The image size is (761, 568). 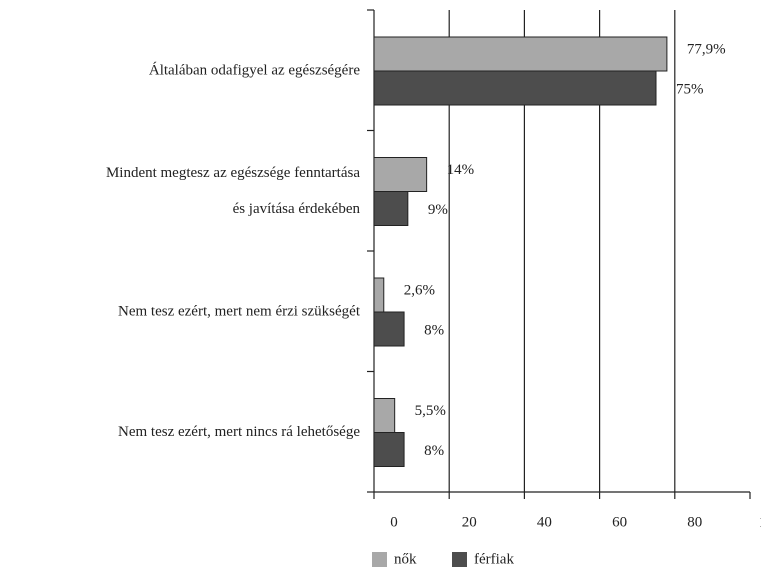 I want to click on value-label: 77,9%, so click(x=706, y=49).